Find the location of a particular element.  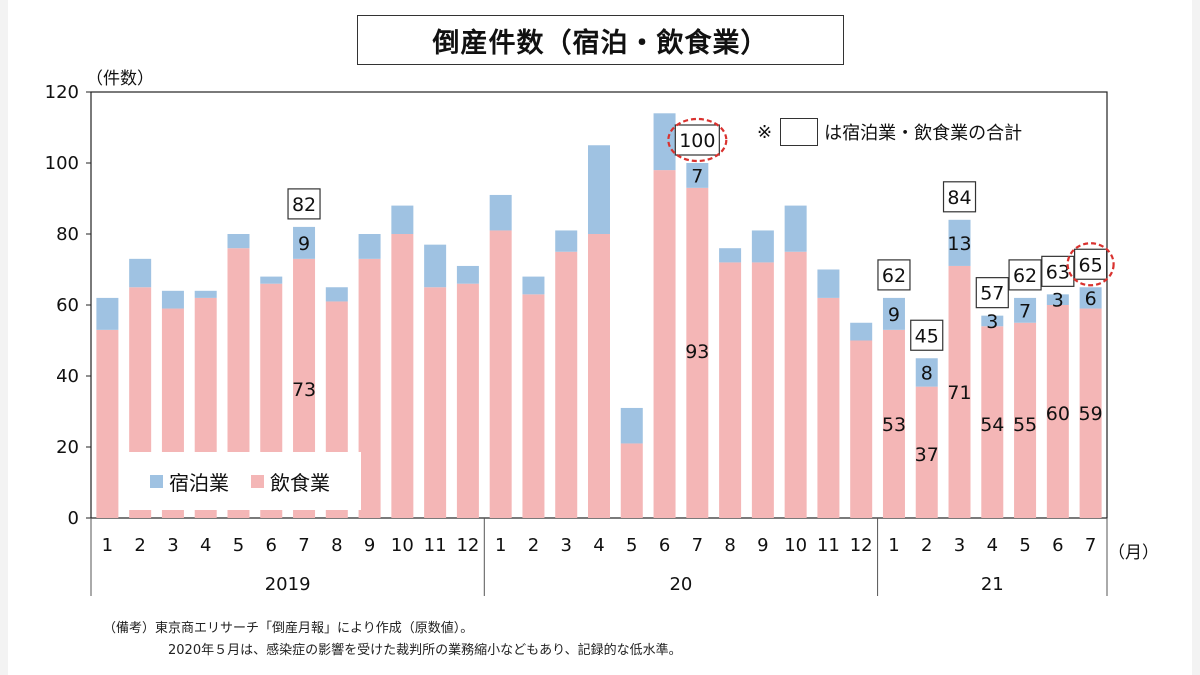

data-label-lodging: 8 is located at coordinates (927, 373).